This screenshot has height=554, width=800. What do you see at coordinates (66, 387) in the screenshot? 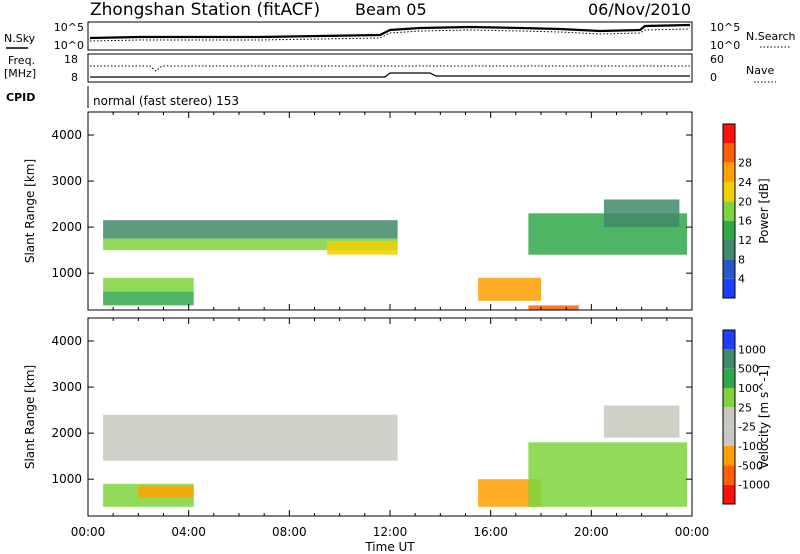
I see `velocity-ytick-label-2: 3000` at bounding box center [66, 387].